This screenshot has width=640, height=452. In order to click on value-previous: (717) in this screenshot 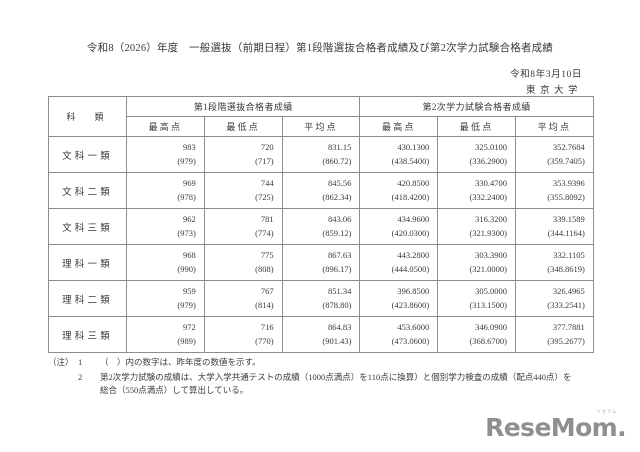, I will do `click(264, 160)`.